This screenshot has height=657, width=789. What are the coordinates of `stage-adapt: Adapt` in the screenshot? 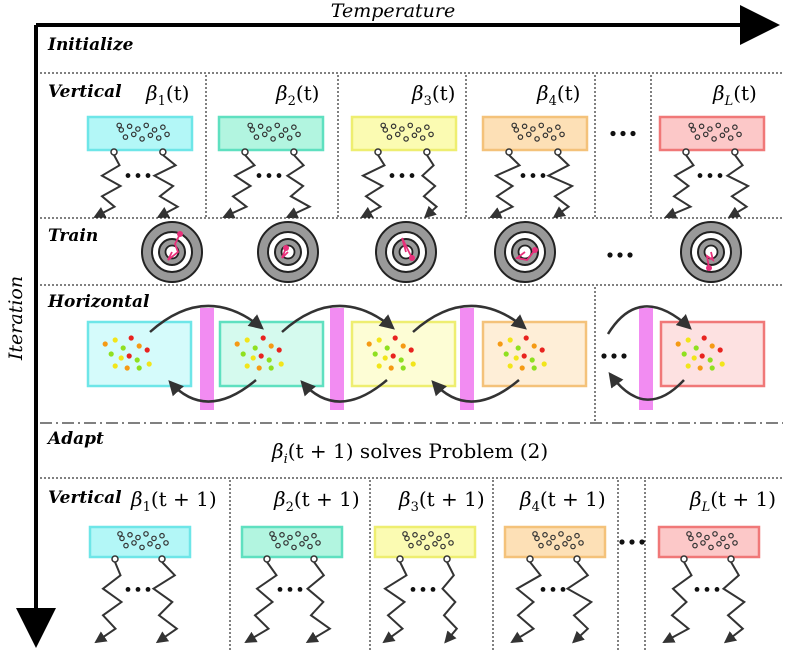 It's located at (75, 439).